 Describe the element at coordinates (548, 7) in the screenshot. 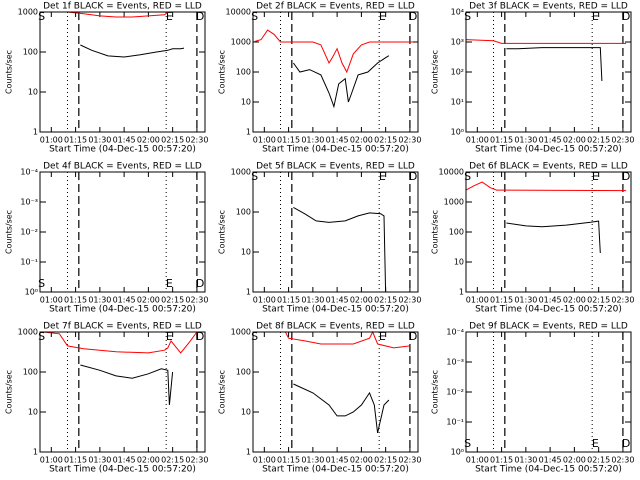

I see `chart-title: Det 3f BLACK = Events, RED = LLD` at that location.